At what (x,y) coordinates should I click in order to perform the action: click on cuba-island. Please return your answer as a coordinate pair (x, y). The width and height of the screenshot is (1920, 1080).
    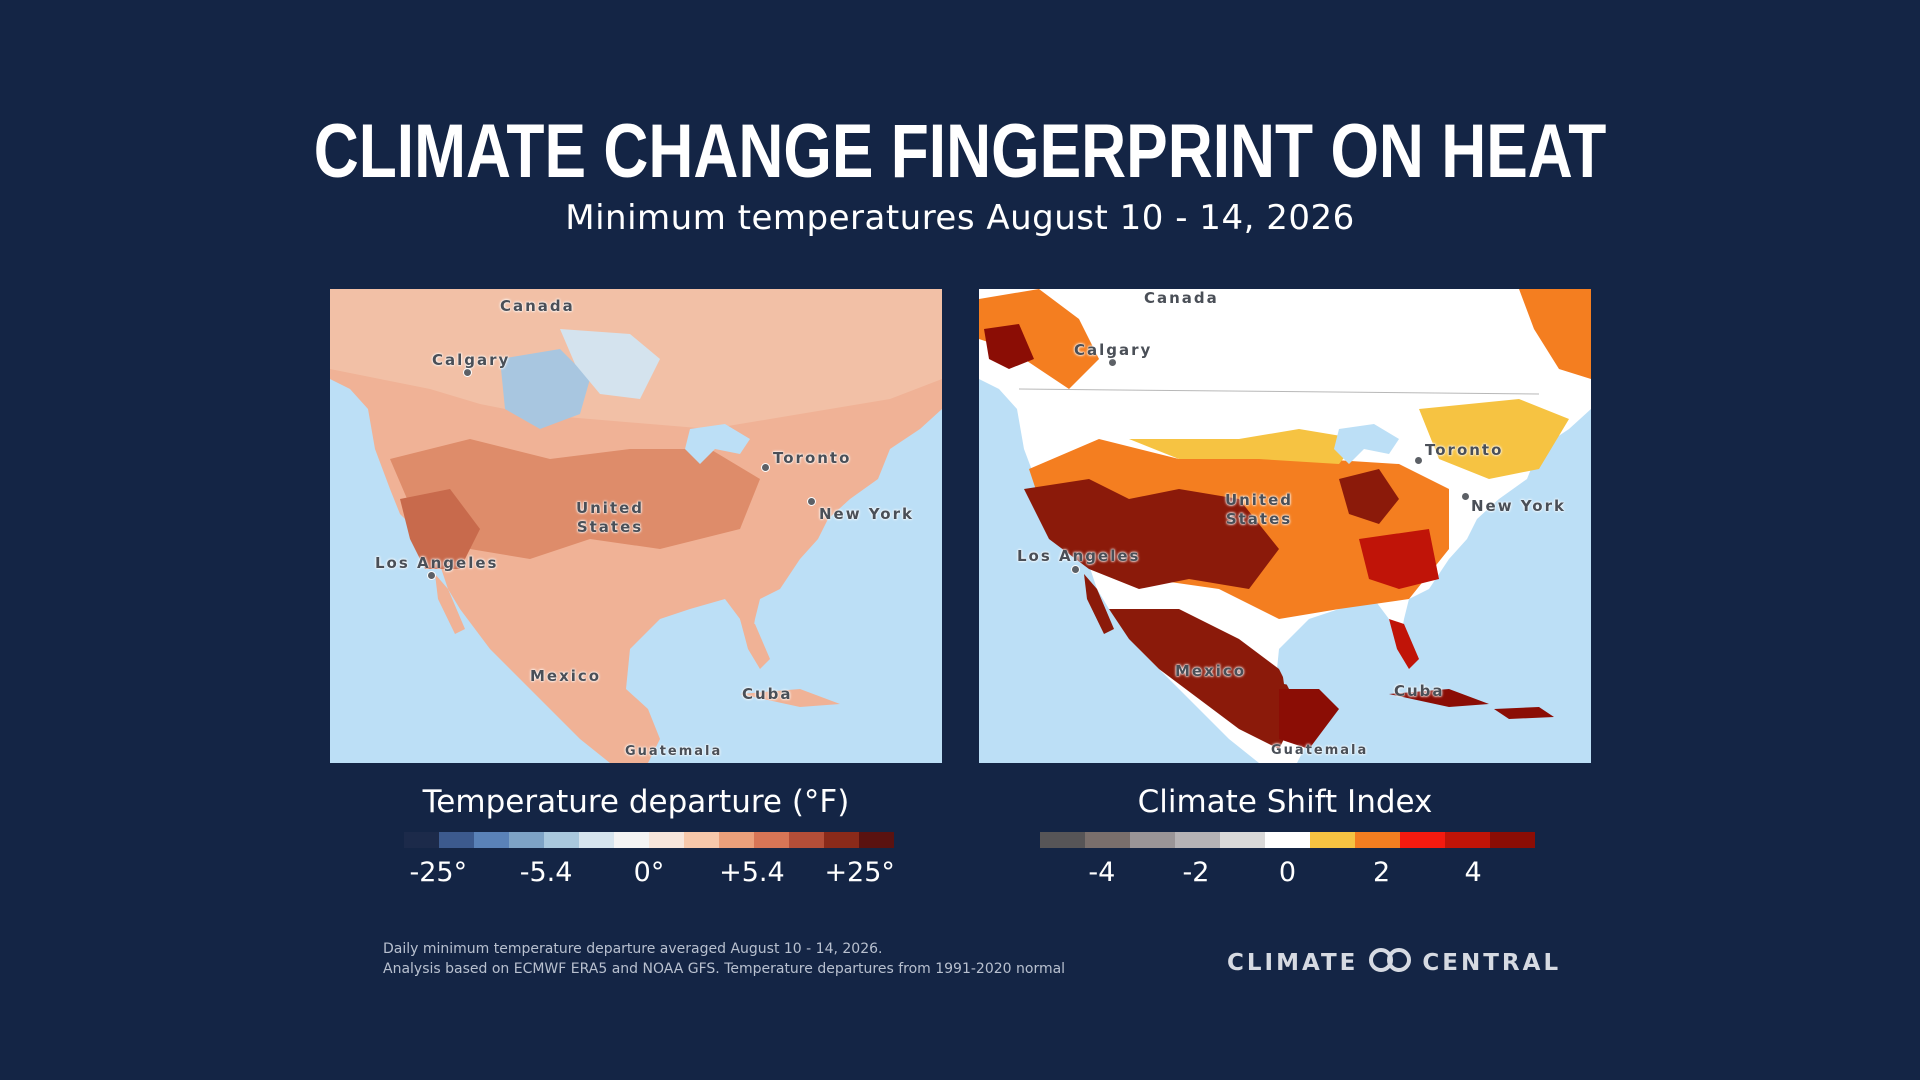
    Looking at the image, I should click on (790, 698).